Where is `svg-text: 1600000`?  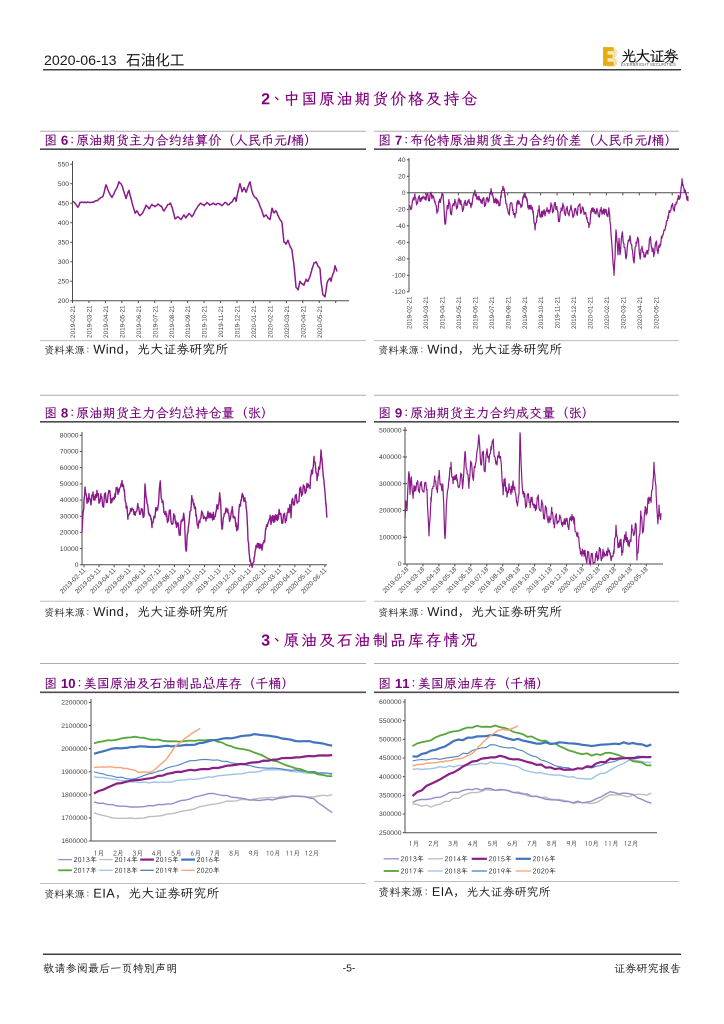
svg-text: 1600000 is located at coordinates (74, 841).